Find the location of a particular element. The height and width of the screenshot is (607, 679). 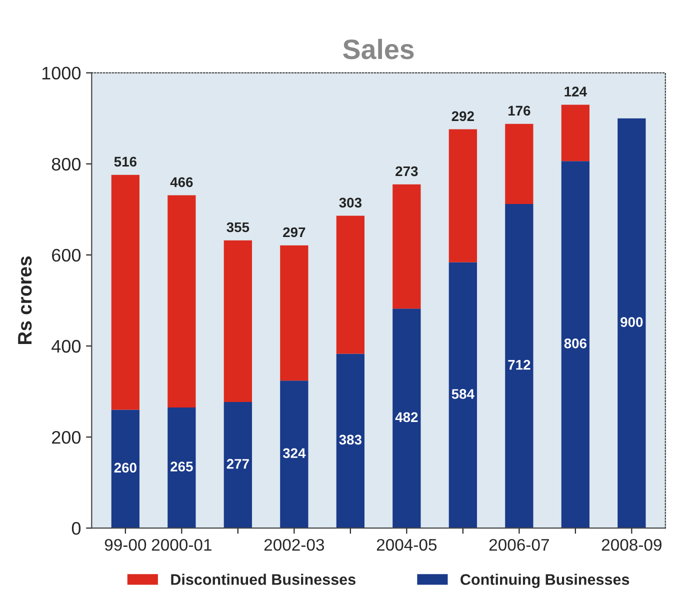

y-axis-title: Rs crores is located at coordinates (25, 300).